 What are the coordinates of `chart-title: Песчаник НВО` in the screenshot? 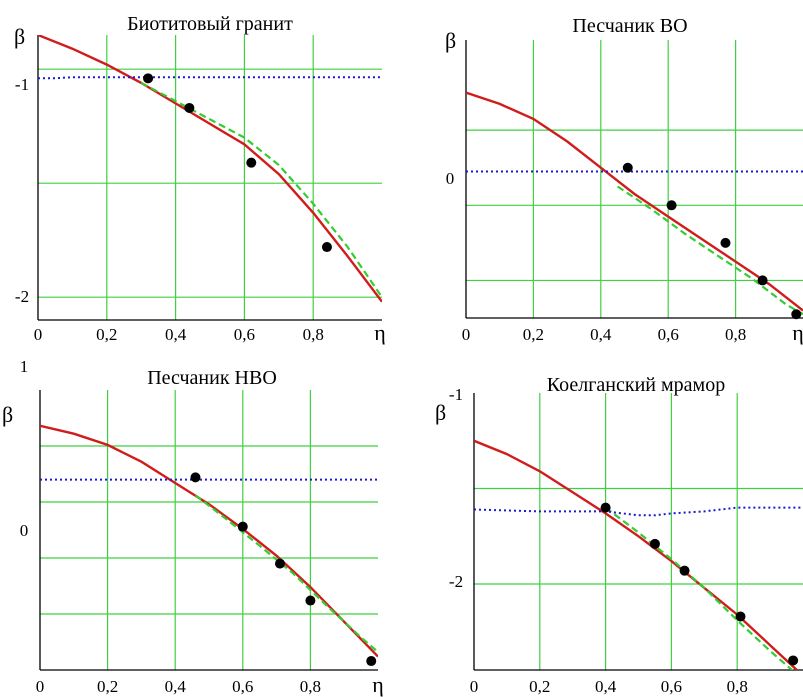 It's located at (212, 378).